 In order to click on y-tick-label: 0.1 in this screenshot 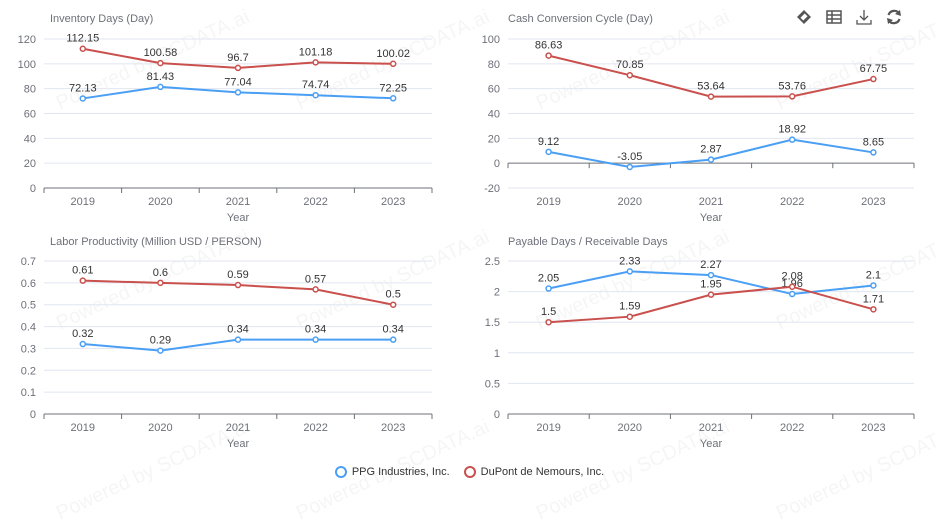, I will do `click(28, 393)`.